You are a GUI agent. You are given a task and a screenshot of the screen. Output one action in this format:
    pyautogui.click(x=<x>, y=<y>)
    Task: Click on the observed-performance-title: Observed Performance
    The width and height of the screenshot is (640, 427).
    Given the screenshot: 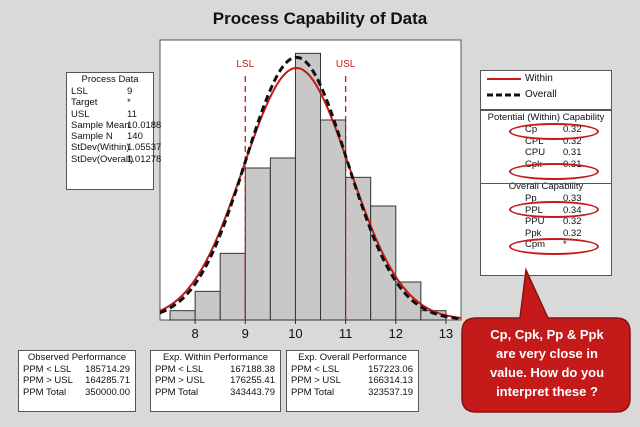 What is the action you would take?
    pyautogui.click(x=77, y=357)
    